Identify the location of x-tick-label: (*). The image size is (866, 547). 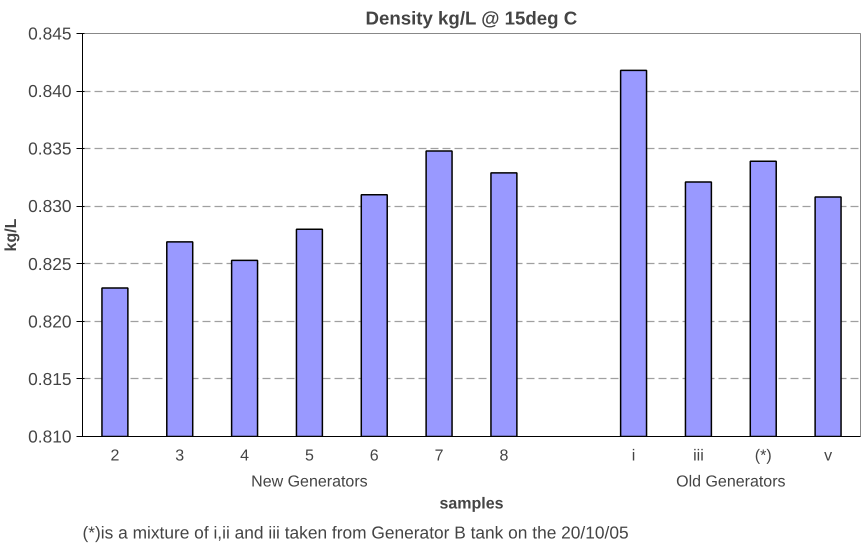
(763, 456).